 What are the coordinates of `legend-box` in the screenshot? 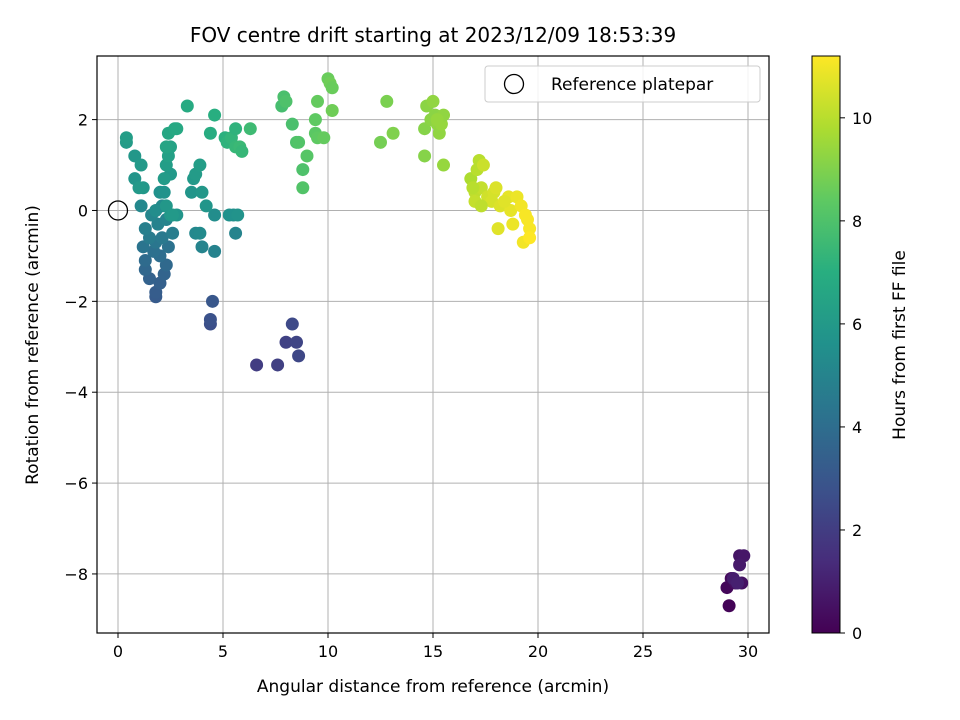 It's located at (622, 84).